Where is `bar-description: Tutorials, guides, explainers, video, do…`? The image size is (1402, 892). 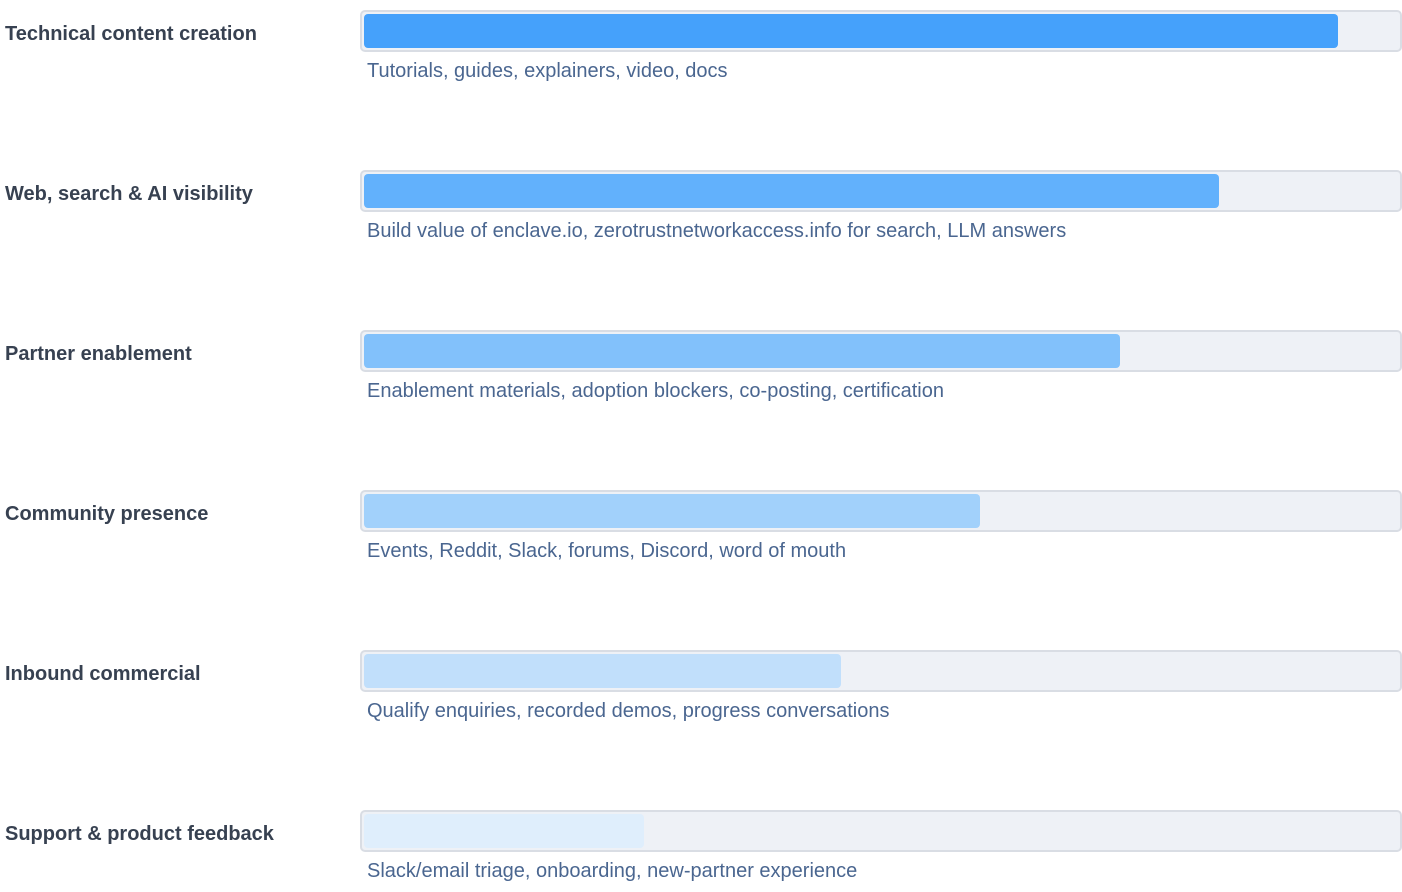 bar-description: Tutorials, guides, explainers, video, do… is located at coordinates (547, 71).